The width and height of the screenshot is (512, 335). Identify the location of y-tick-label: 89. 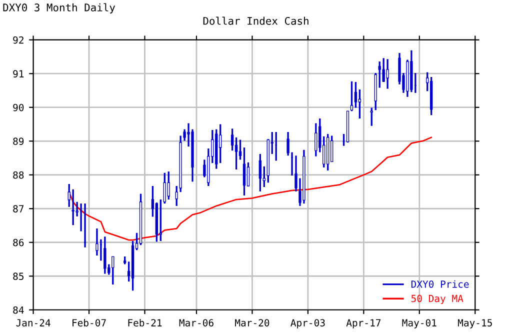
(18, 141).